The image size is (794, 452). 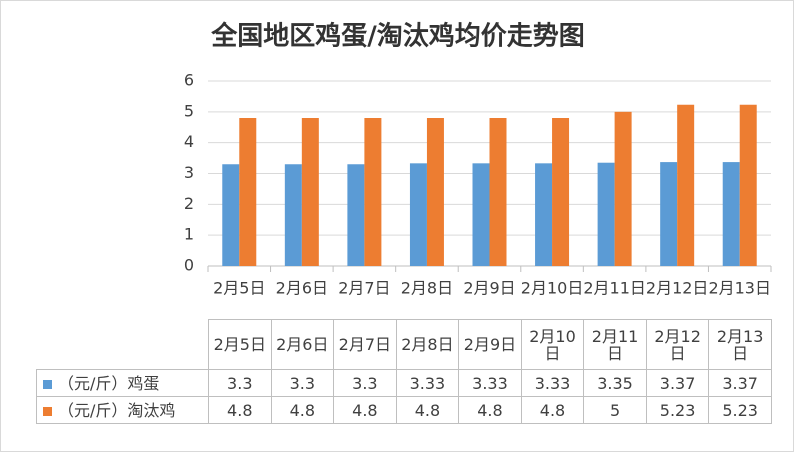 I want to click on x-tick-label: 2月6日, so click(x=302, y=288).